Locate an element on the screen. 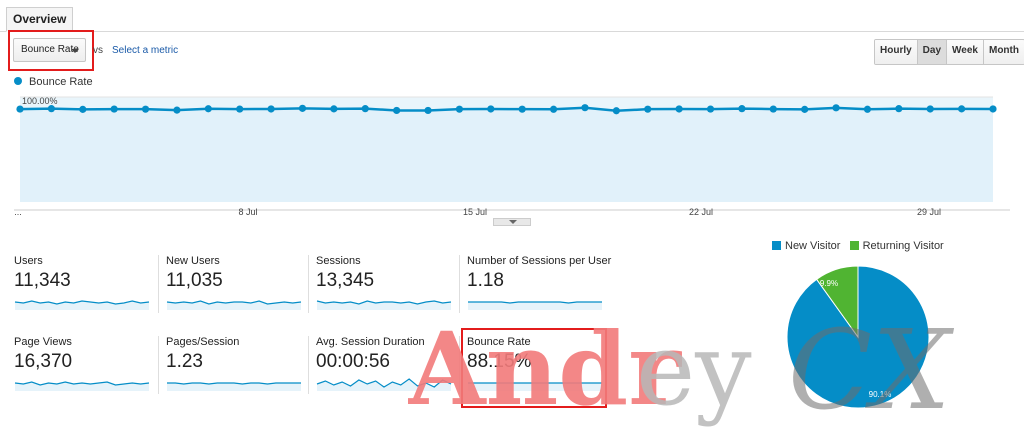 This screenshot has height=434, width=1024. metric-tile: Bounce Rate 88.15% is located at coordinates (533, 366).